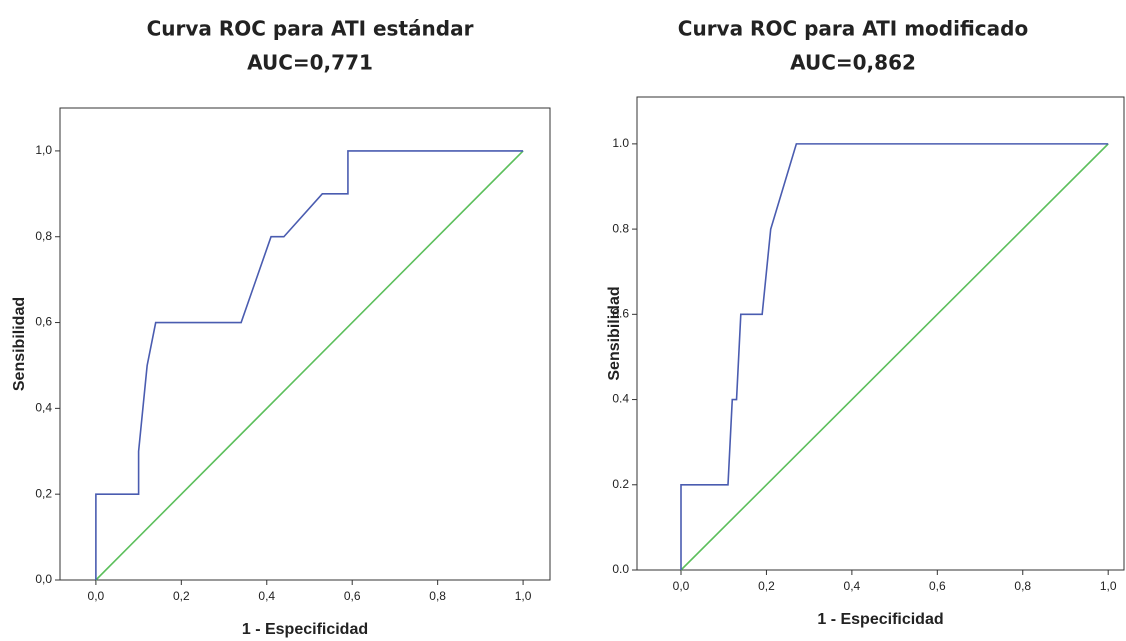  What do you see at coordinates (310, 29) in the screenshot?
I see `chart-title: Curva ROC para ATI estándar` at bounding box center [310, 29].